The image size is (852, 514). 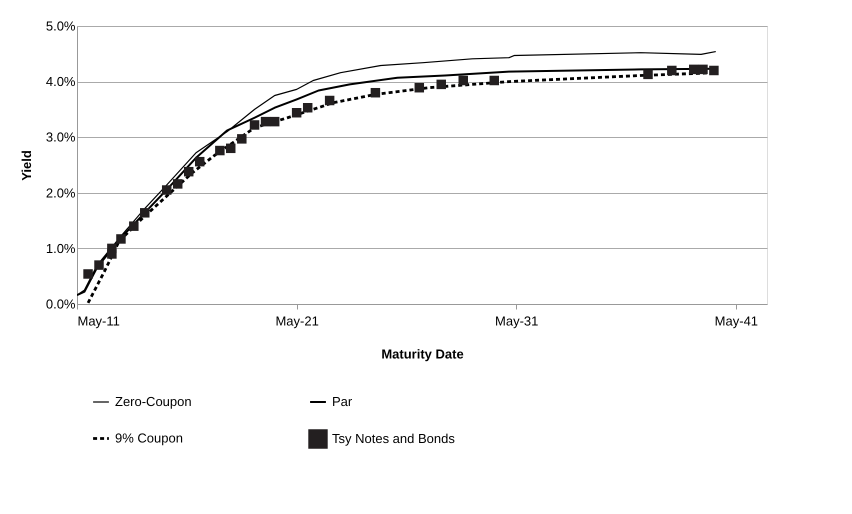 What do you see at coordinates (61, 304) in the screenshot?
I see `y-tick-label: 0.0%` at bounding box center [61, 304].